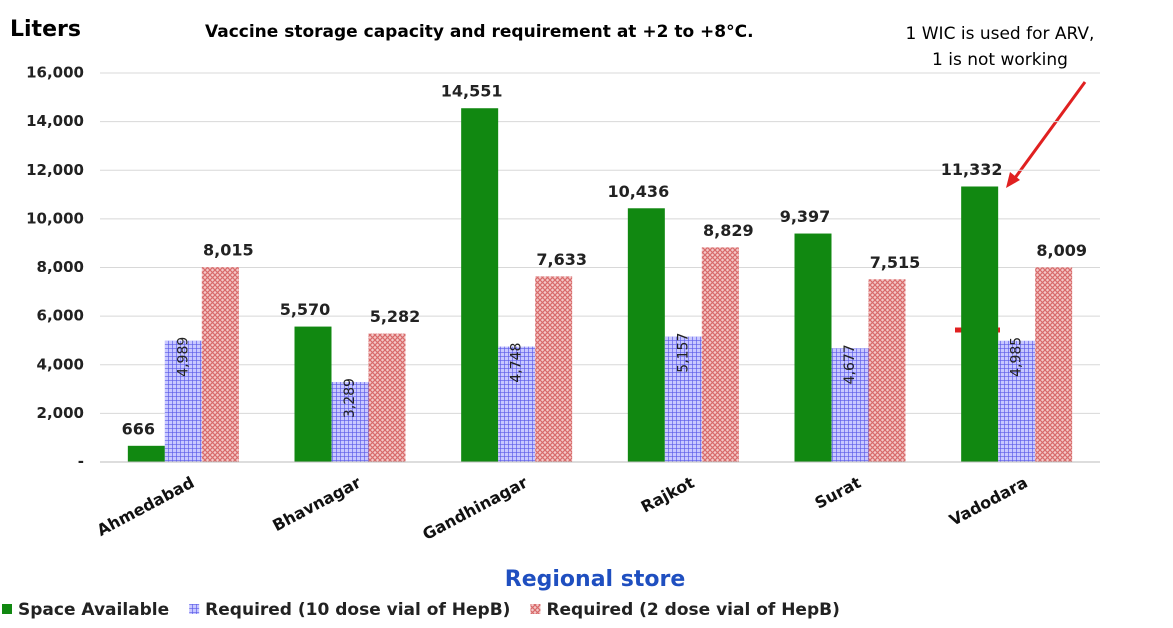  I want to click on y-tick-label: -, so click(81, 462).